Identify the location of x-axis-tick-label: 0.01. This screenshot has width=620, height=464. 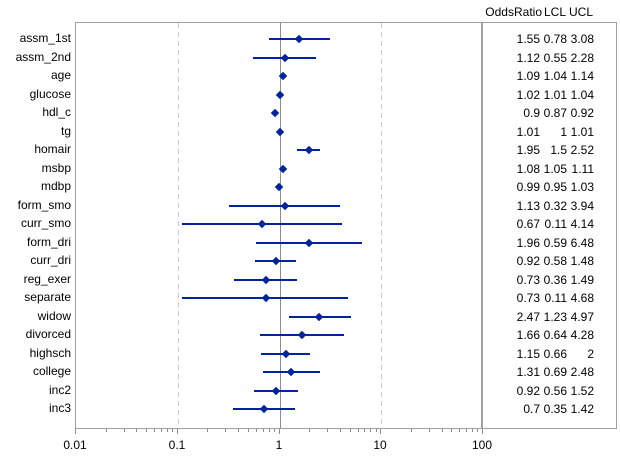
(75, 445).